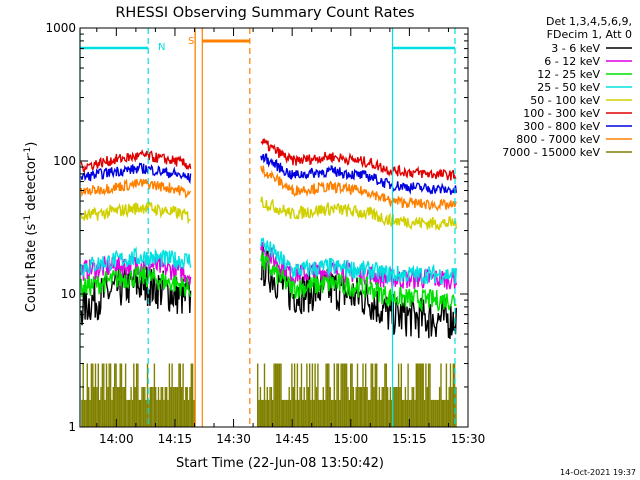  What do you see at coordinates (161, 47) in the screenshot?
I see `marker-label-n: N` at bounding box center [161, 47].